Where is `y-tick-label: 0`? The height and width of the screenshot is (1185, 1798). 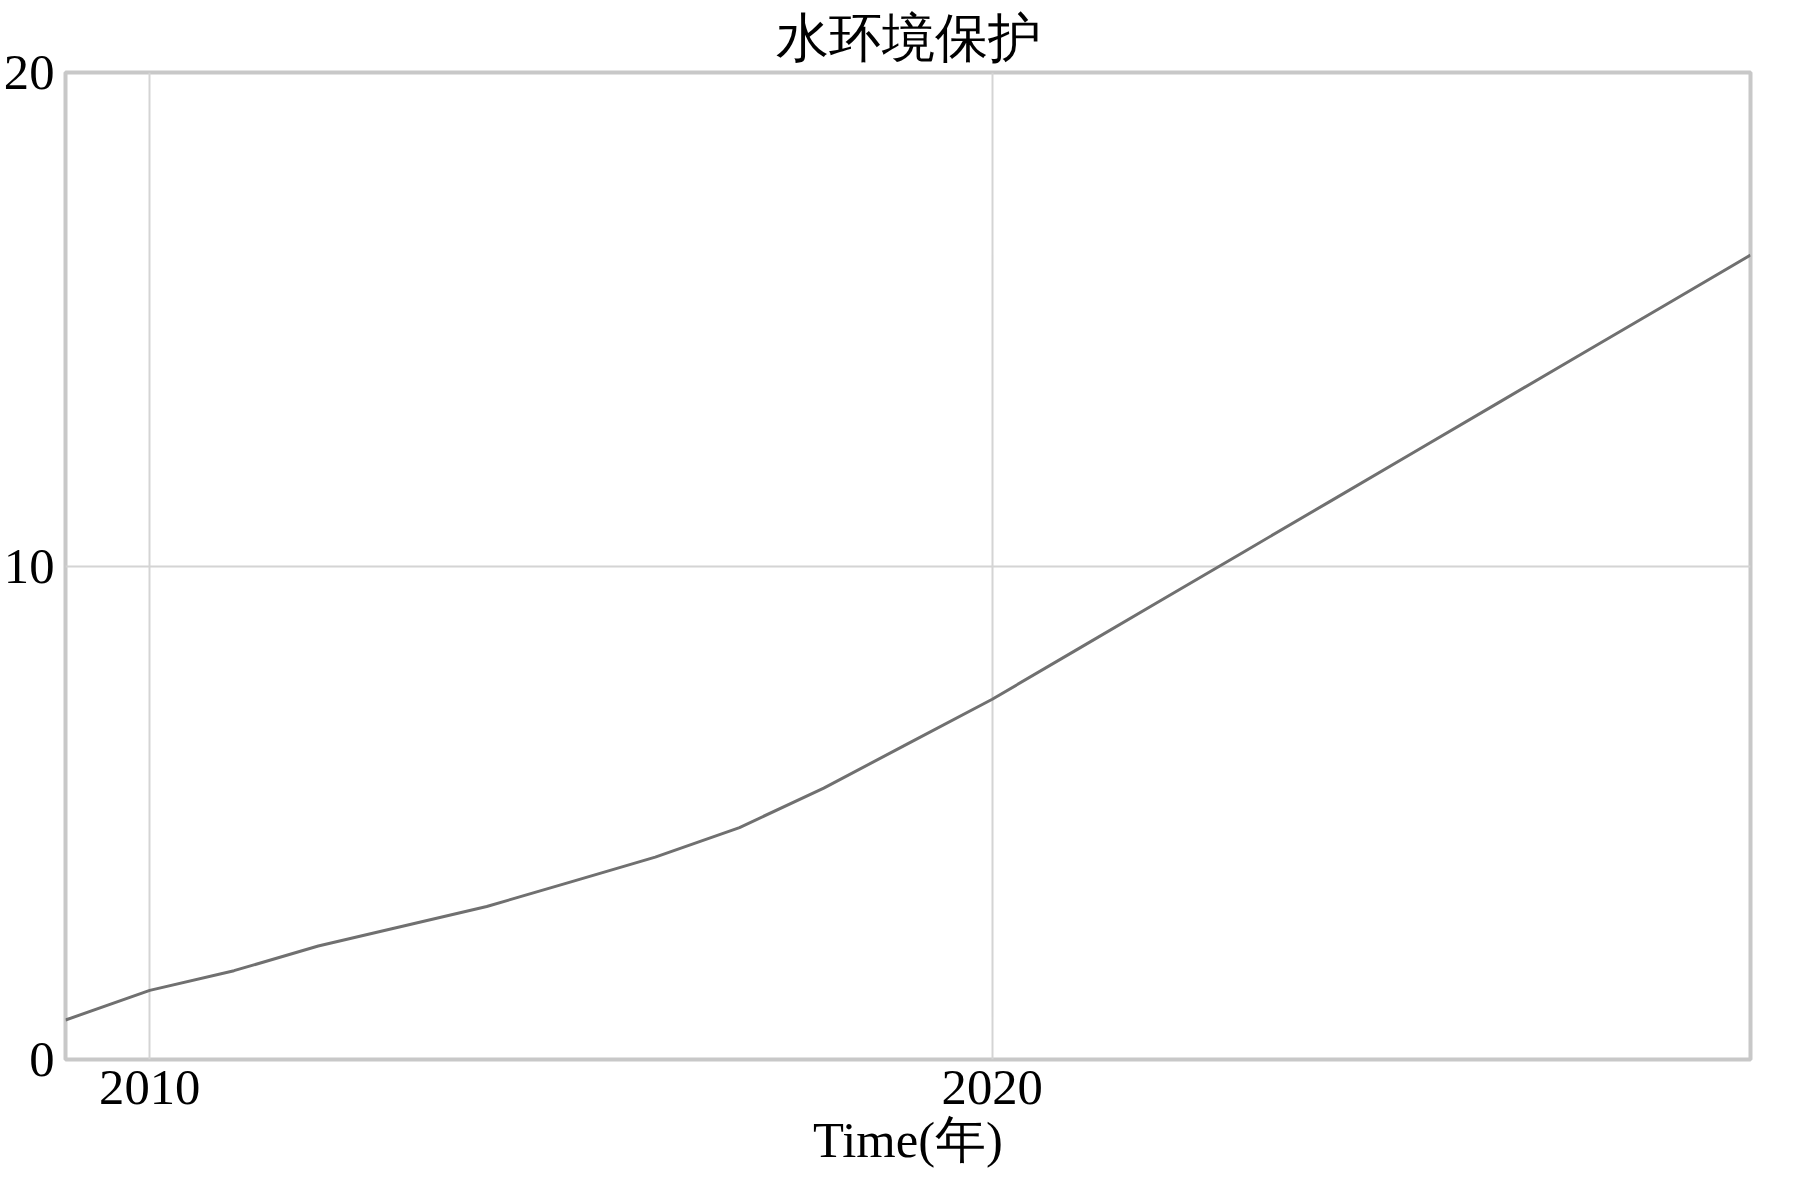 y-tick-label: 0 is located at coordinates (42, 1059).